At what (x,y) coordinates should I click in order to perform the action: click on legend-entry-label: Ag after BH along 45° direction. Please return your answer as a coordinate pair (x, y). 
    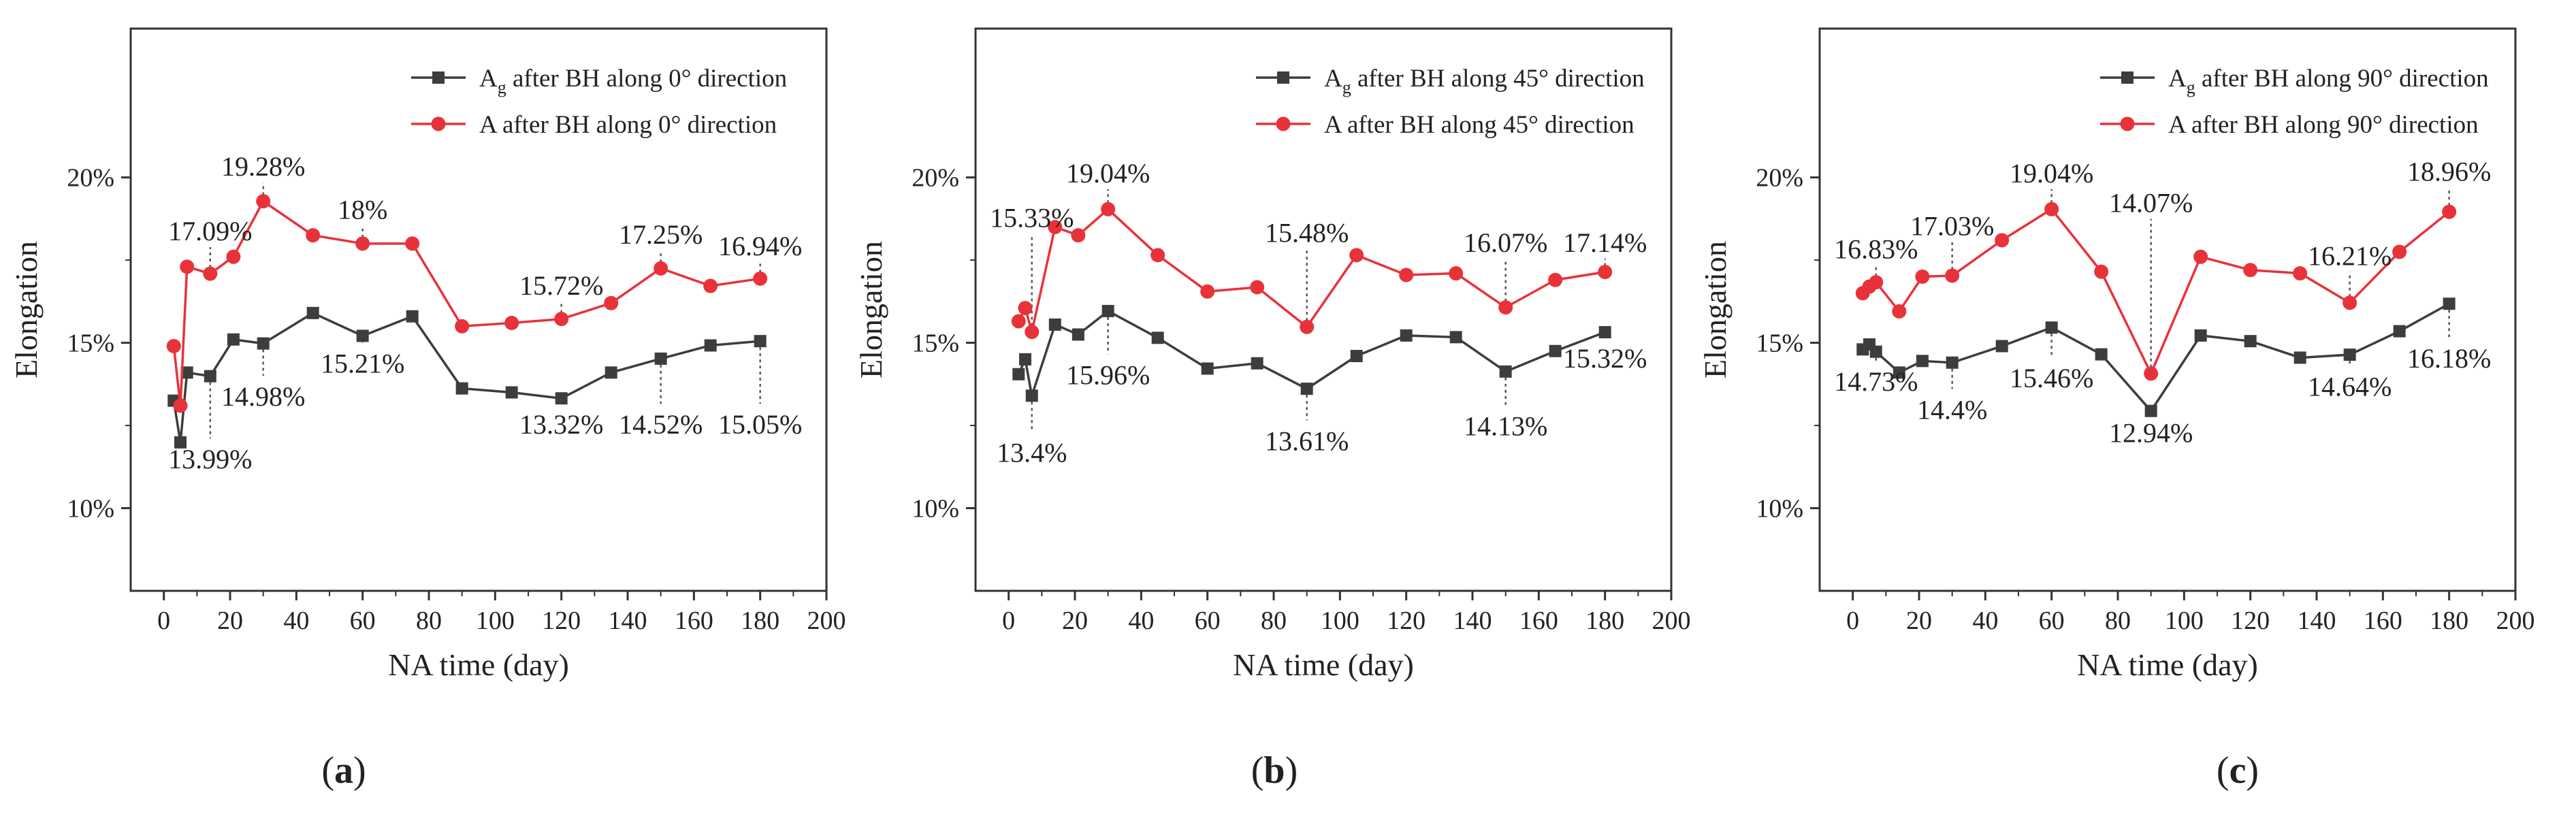
    Looking at the image, I should click on (1485, 81).